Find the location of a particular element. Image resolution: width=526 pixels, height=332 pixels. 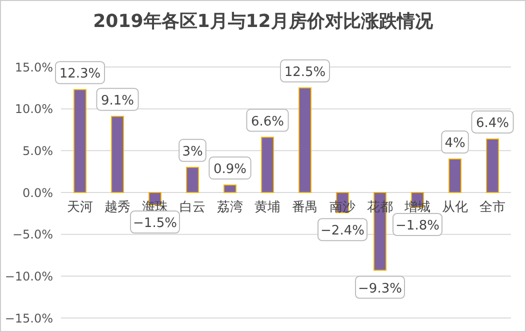

data-label: 9.1% is located at coordinates (117, 100).